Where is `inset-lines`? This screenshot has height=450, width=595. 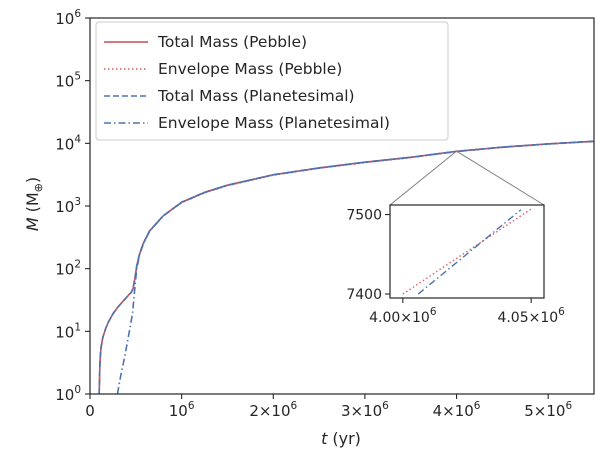 inset-lines is located at coordinates (467, 251).